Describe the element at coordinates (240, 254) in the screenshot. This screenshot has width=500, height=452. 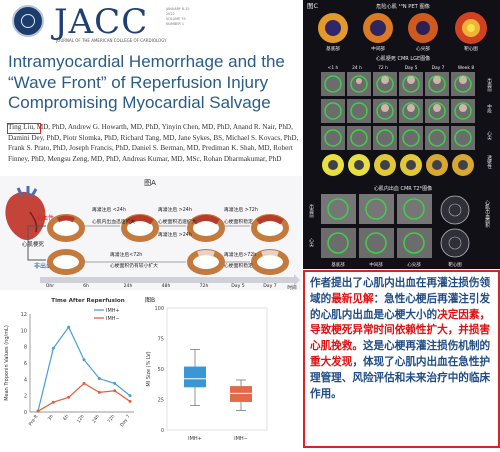
I see `svg-text: 再灌注后>72h` at that location.